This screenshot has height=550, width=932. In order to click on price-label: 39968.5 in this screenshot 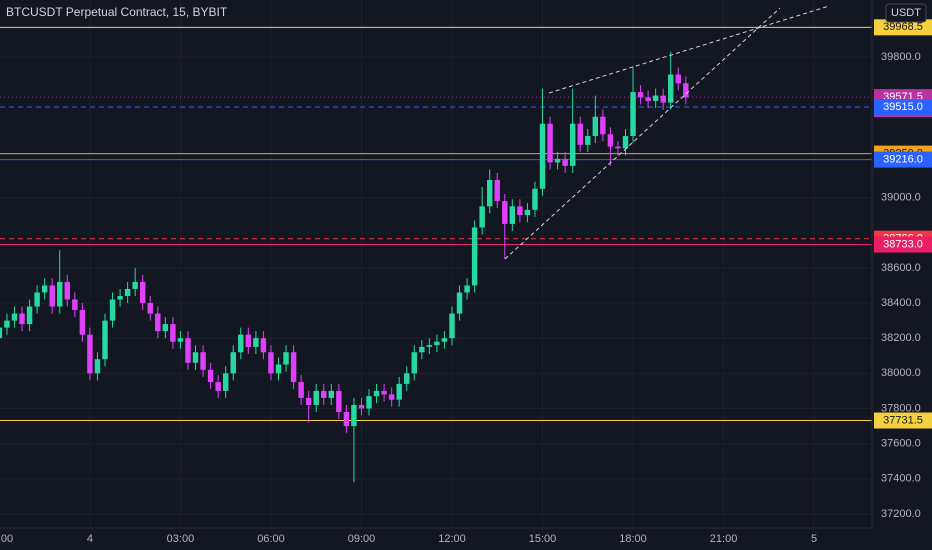, I will do `click(903, 27)`.